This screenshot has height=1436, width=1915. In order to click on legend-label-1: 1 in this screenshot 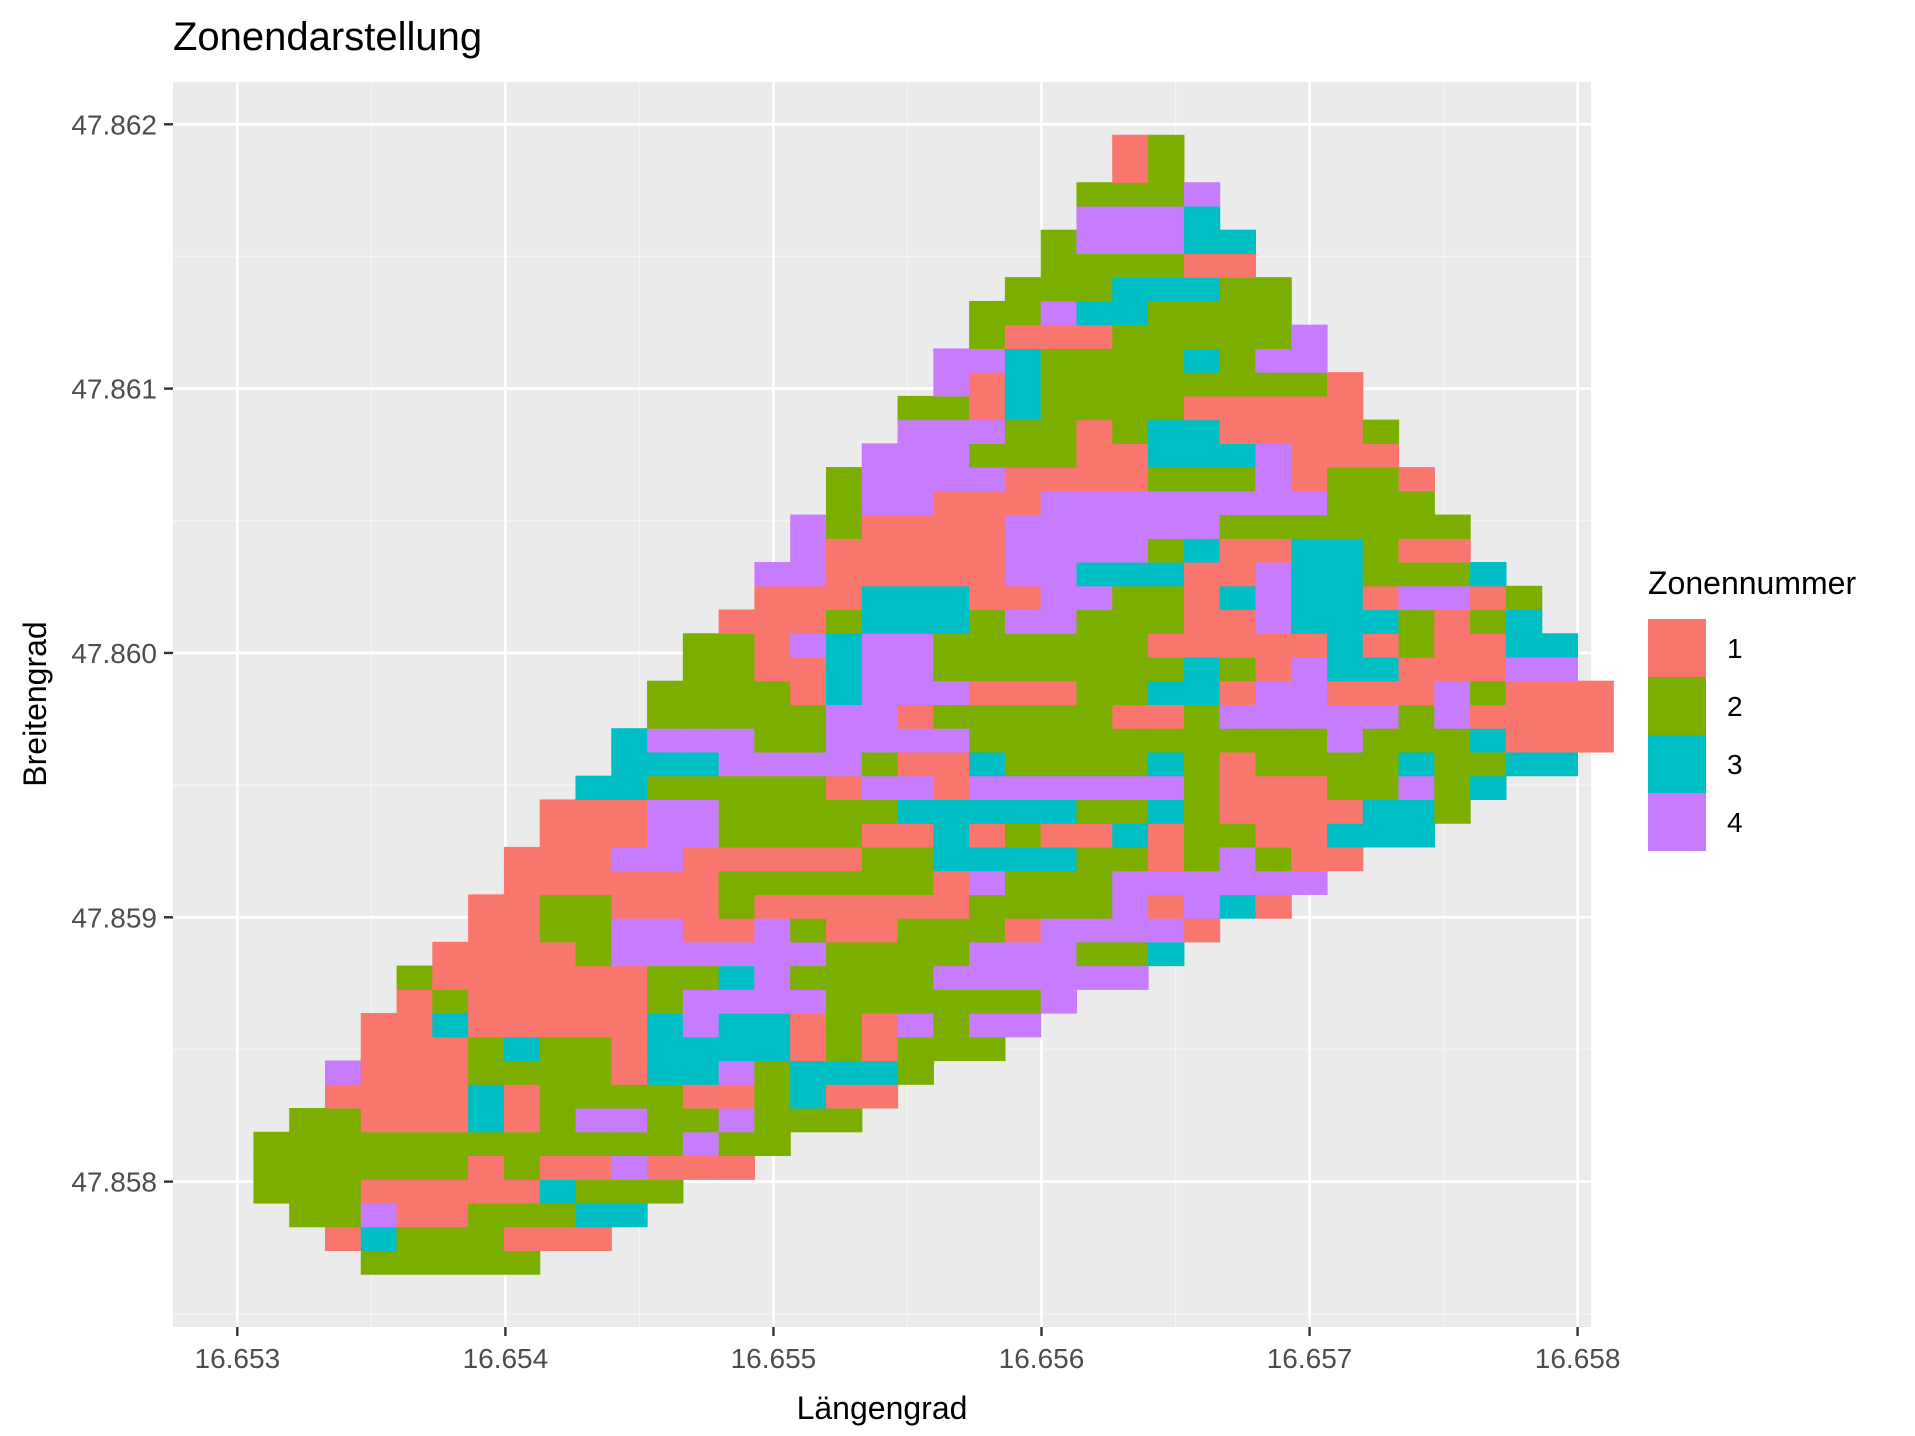, I will do `click(1735, 648)`.